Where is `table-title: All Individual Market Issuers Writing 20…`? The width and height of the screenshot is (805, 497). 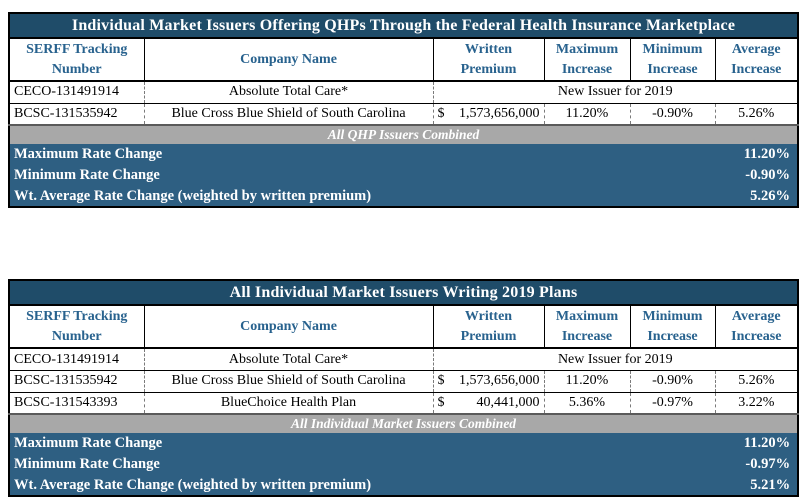 table-title: All Individual Market Issuers Writing 20… is located at coordinates (404, 293).